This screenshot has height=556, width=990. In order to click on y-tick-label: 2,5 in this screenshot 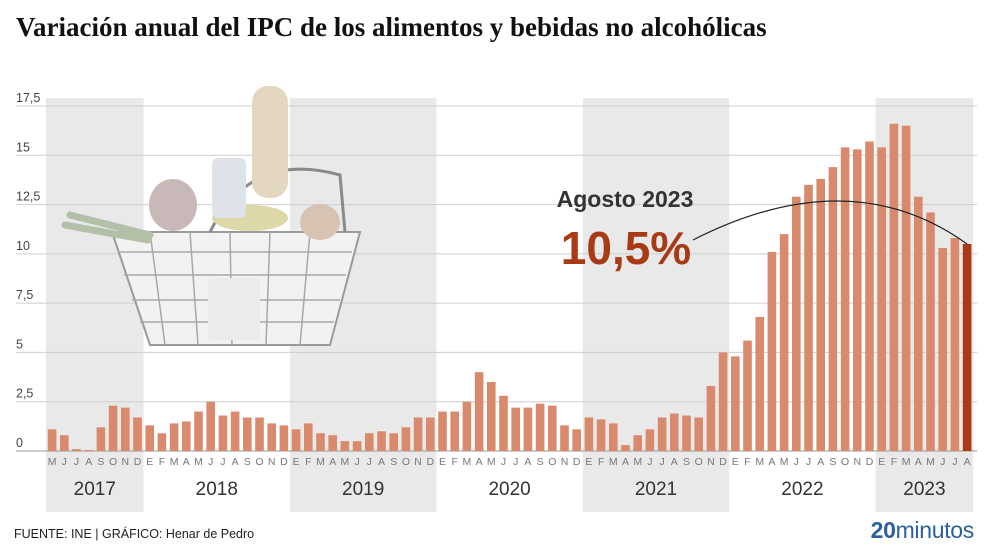, I will do `click(24, 394)`.